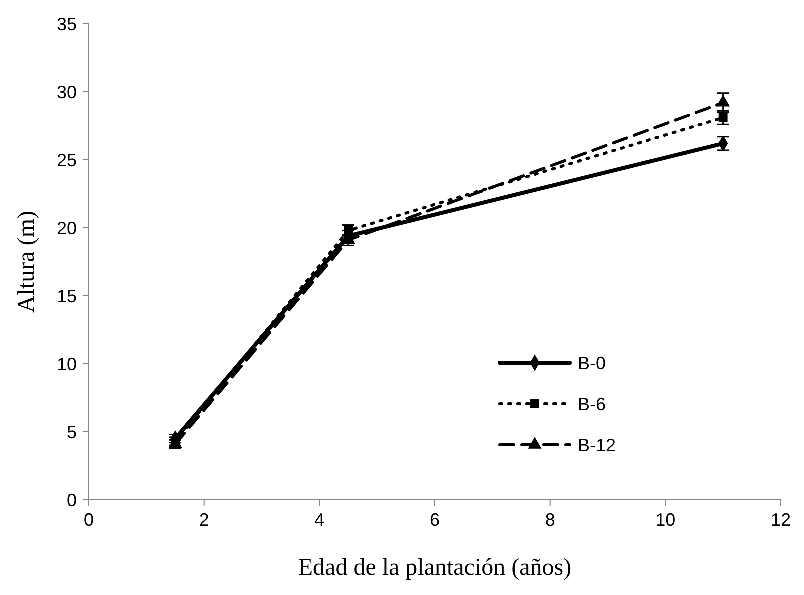  What do you see at coordinates (66, 160) in the screenshot?
I see `y-tick-label: 25` at bounding box center [66, 160].